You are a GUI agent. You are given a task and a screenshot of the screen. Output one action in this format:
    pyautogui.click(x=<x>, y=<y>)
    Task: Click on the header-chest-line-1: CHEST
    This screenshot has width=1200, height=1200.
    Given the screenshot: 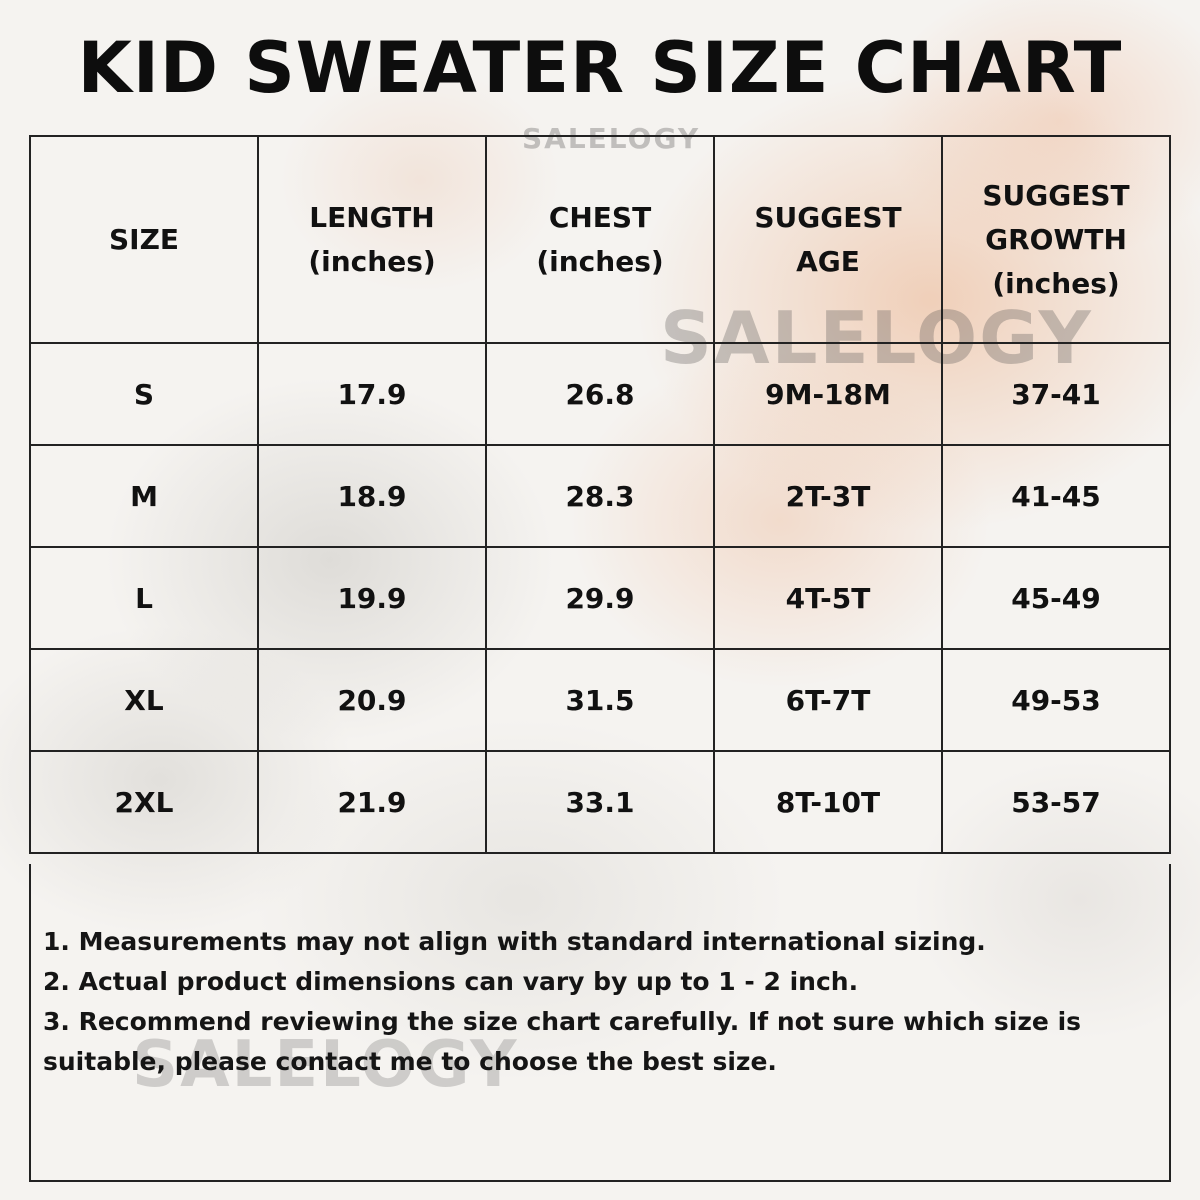 What is the action you would take?
    pyautogui.click(x=600, y=217)
    